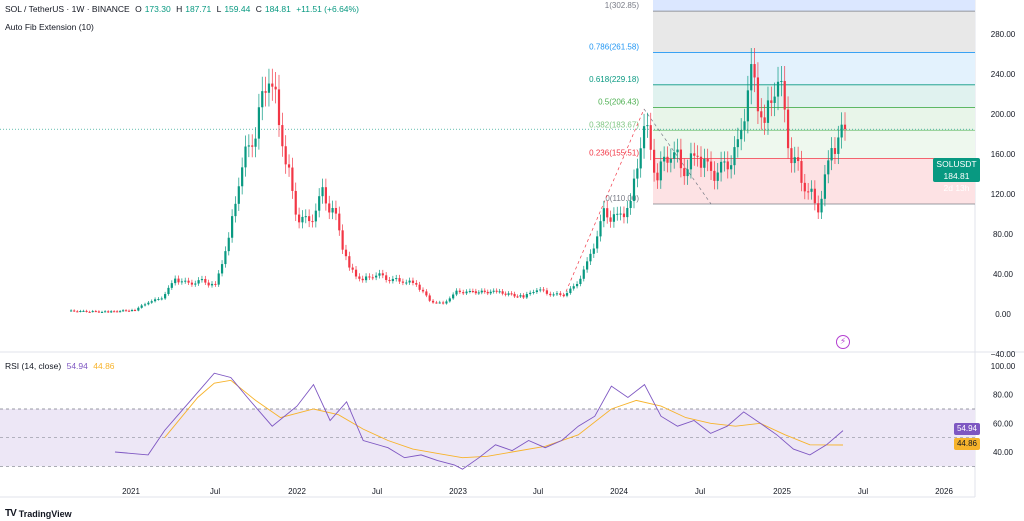 The width and height of the screenshot is (1024, 521). Describe the element at coordinates (219, 9) in the screenshot. I see `low-label: L` at that location.